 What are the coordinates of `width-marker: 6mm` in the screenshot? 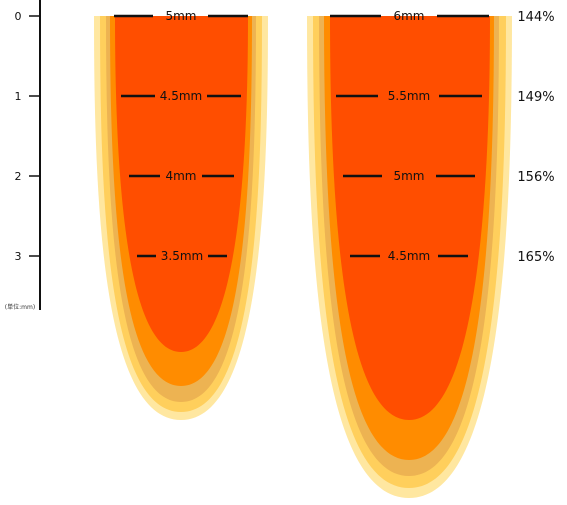 It's located at (409, 16).